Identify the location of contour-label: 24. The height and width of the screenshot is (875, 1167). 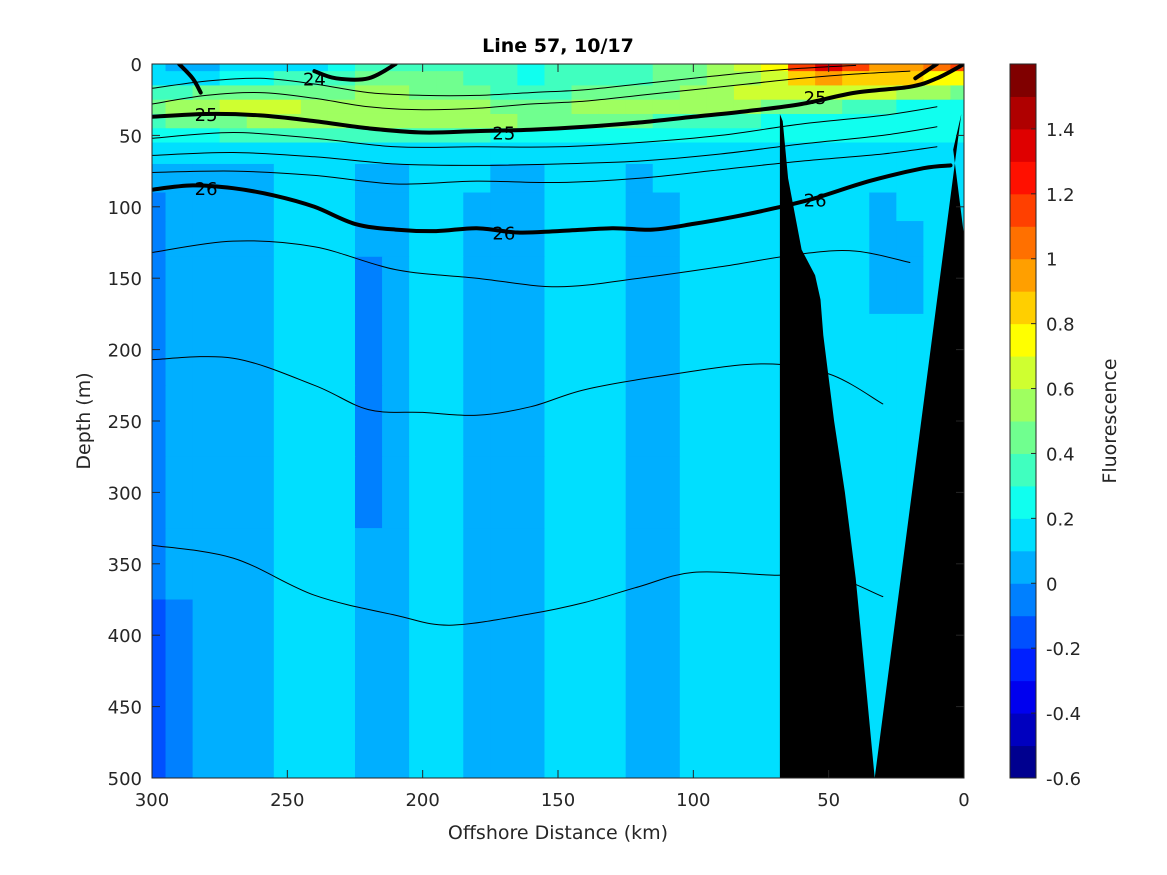
(314, 79).